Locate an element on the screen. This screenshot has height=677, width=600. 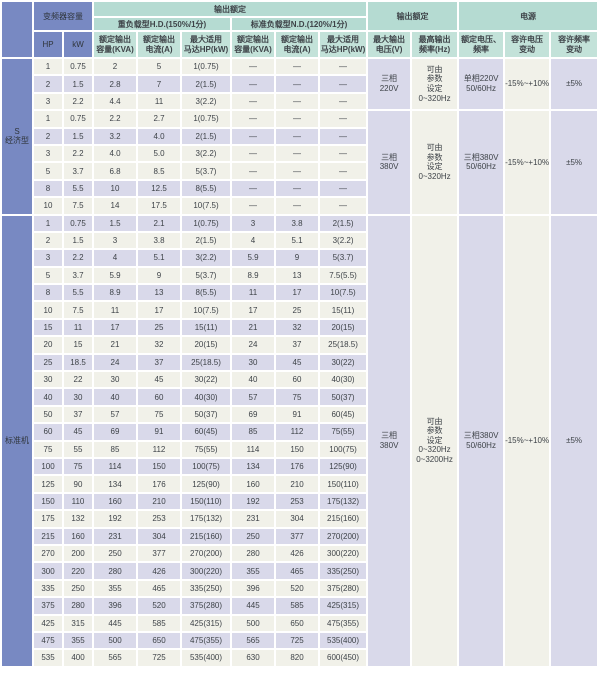
cell-hd-kva: 2.8 is located at coordinates (115, 84).